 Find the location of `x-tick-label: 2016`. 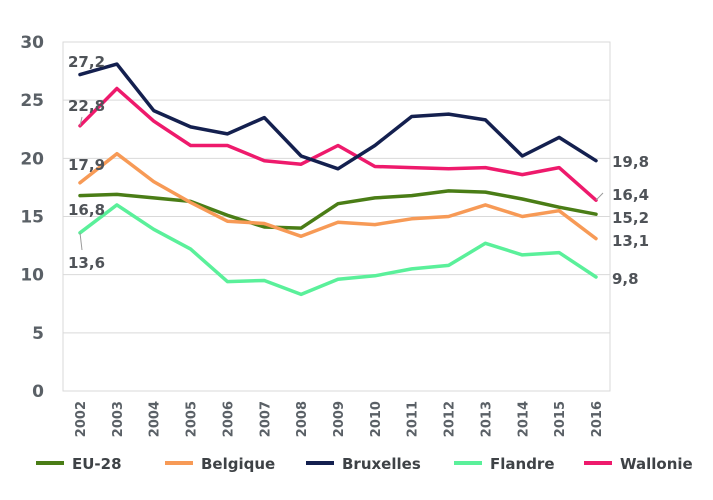

x-tick-label: 2016 is located at coordinates (597, 419).